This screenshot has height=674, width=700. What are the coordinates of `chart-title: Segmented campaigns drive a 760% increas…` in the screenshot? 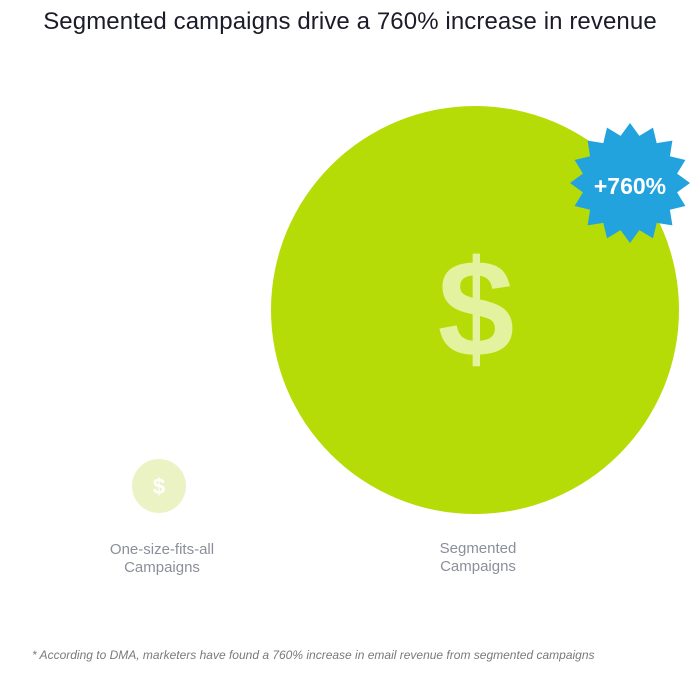 It's located at (350, 21).